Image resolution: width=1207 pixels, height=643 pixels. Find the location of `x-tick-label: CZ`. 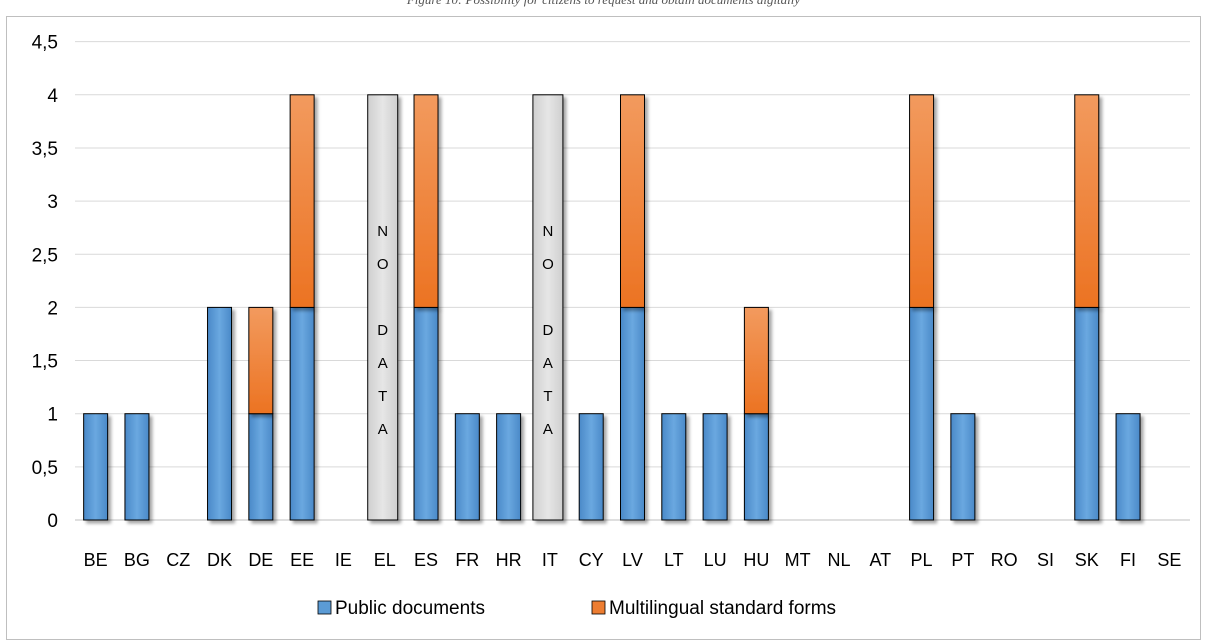

x-tick-label: CZ is located at coordinates (178, 560).